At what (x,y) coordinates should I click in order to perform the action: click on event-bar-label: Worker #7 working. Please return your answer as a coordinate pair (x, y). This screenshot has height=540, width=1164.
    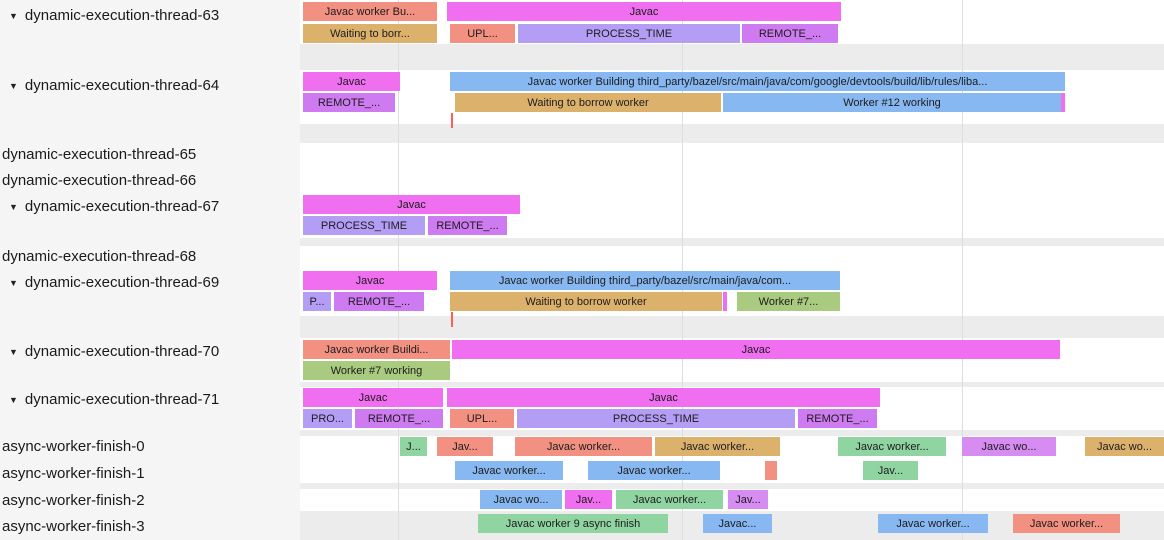
    Looking at the image, I should click on (376, 370).